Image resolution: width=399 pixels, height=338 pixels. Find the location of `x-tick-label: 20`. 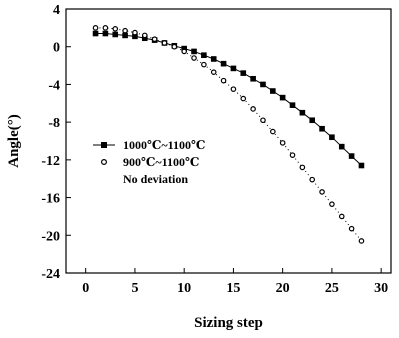

x-tick-label: 20 is located at coordinates (283, 288).